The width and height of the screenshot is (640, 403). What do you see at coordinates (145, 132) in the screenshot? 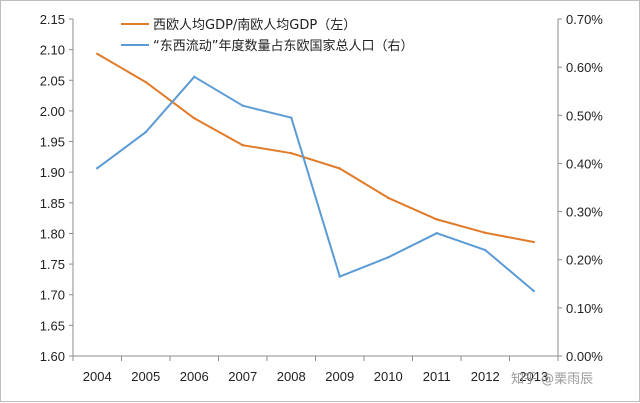
I see `point-right-series-2005` at bounding box center [145, 132].